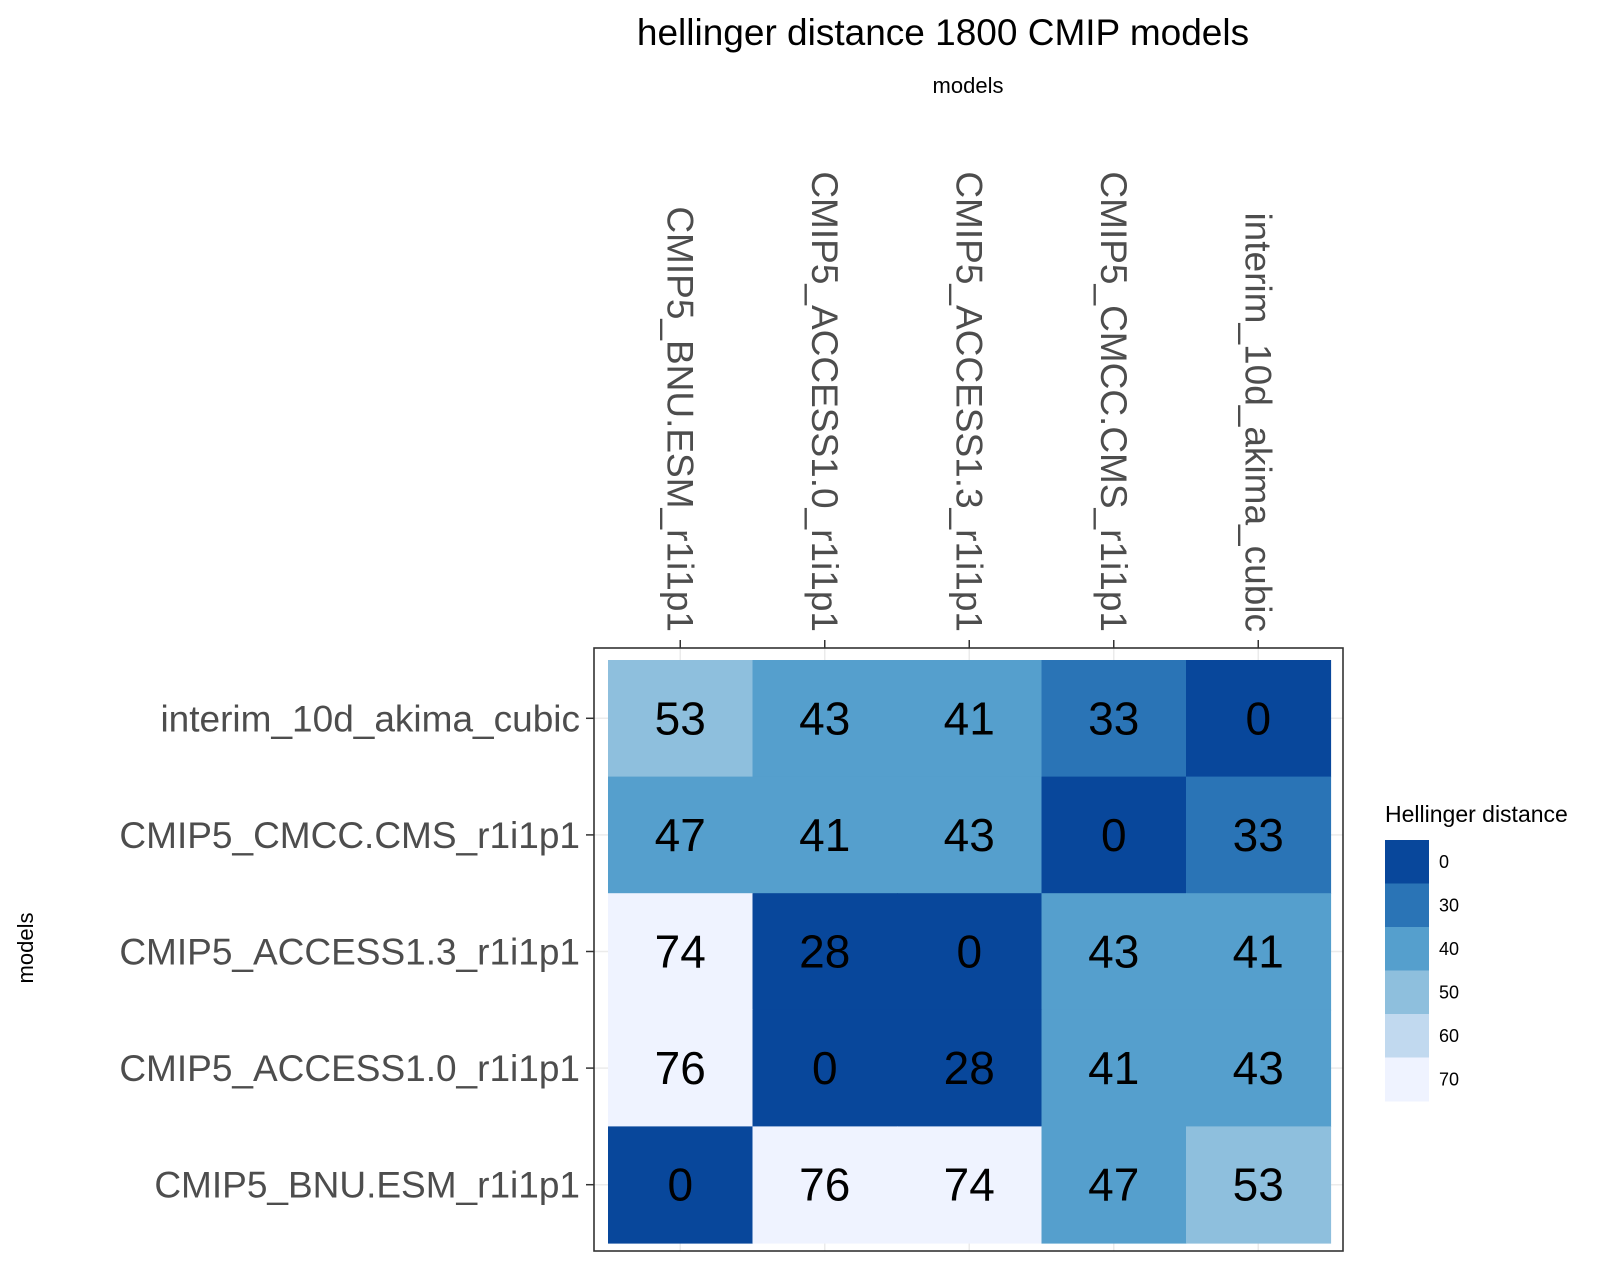  Describe the element at coordinates (968, 85) in the screenshot. I see `x-axis-title: models` at that location.